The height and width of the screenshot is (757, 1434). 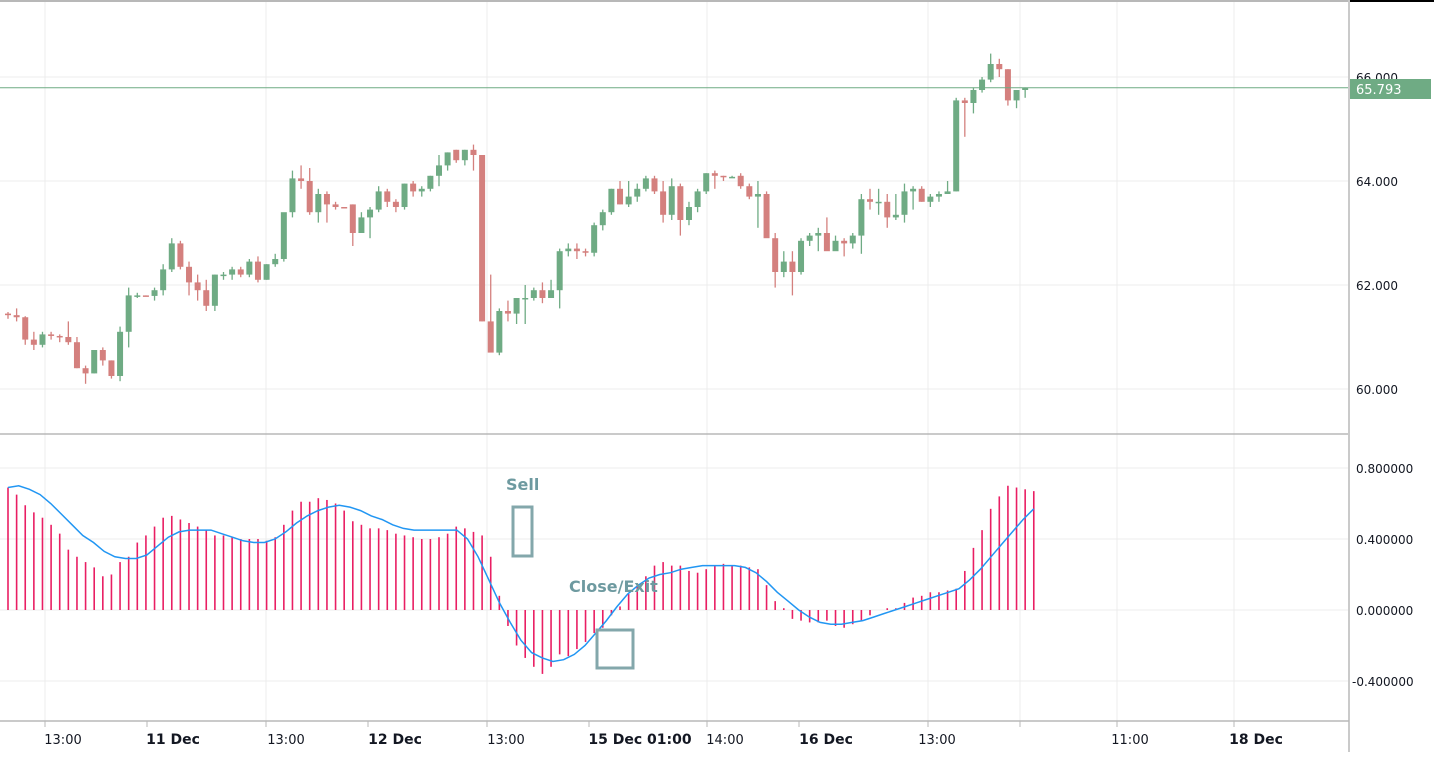 I want to click on close-exit-label: Close/Exit, so click(x=613, y=586).